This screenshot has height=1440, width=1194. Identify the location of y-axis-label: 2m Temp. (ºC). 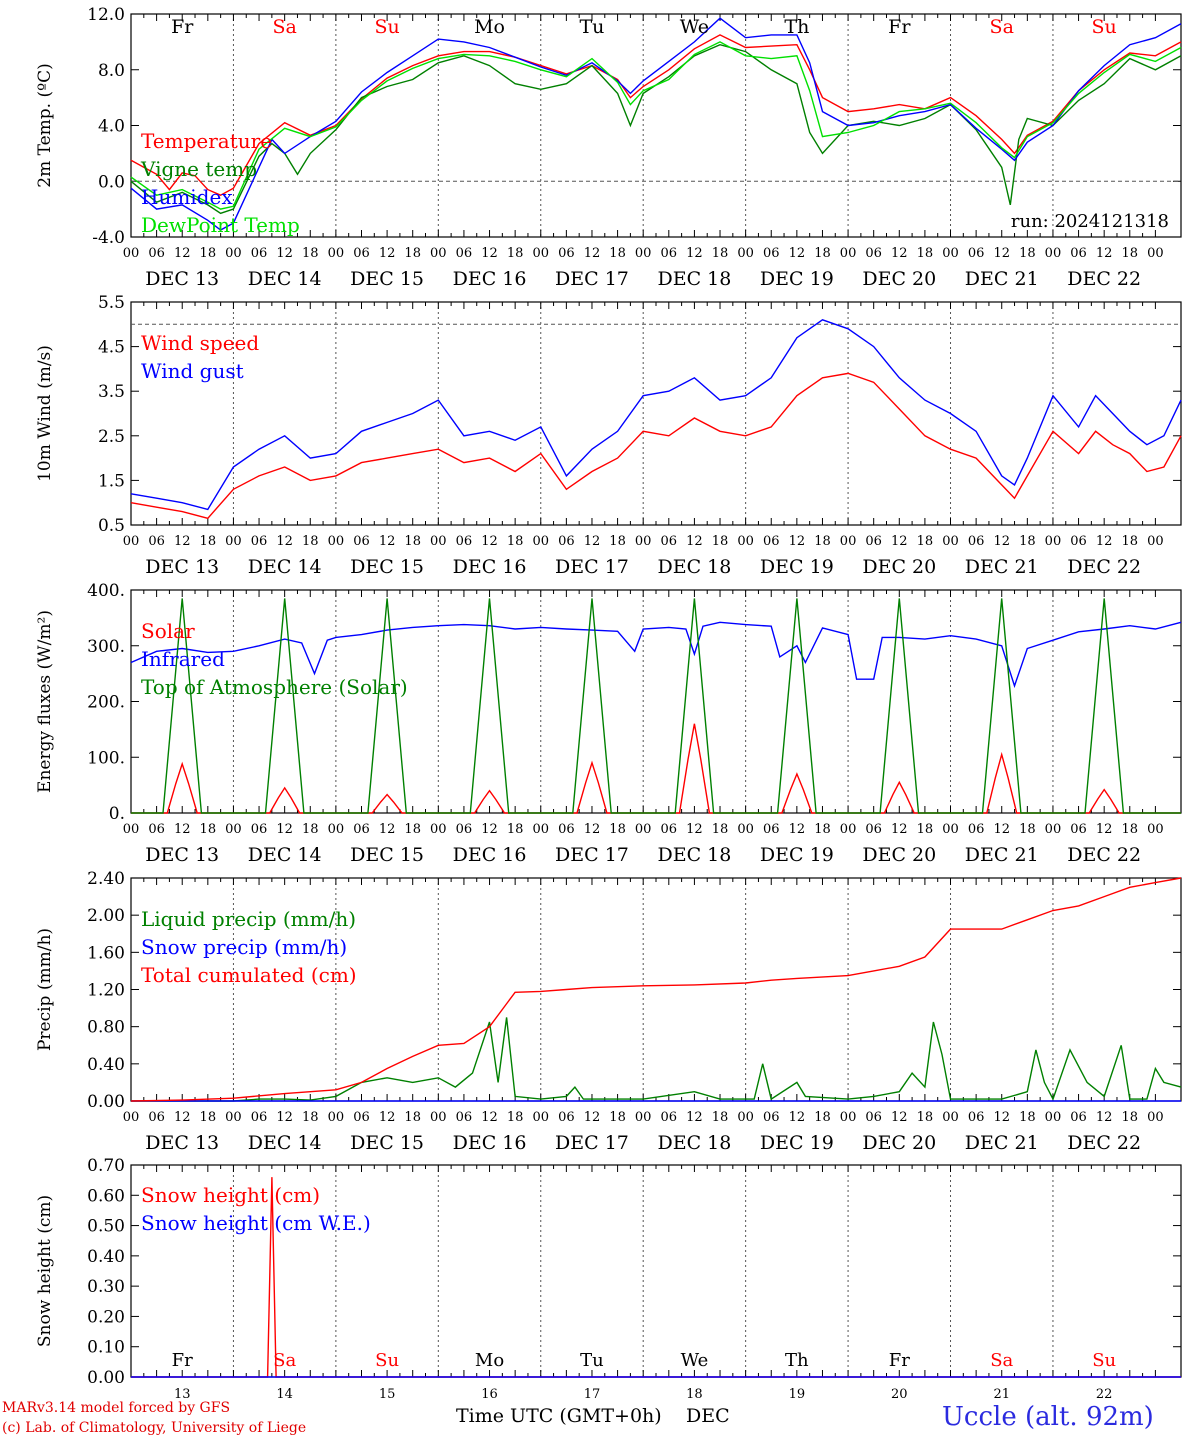
(45, 125).